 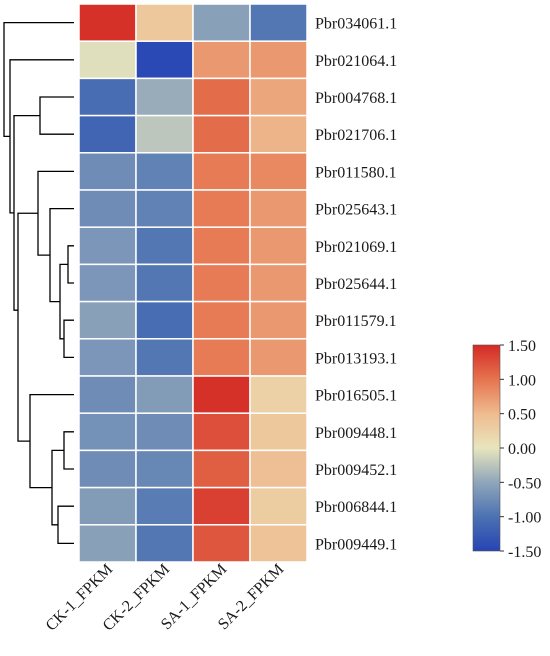 What do you see at coordinates (522, 346) in the screenshot?
I see `colorbar-tick-label: 1.50` at bounding box center [522, 346].